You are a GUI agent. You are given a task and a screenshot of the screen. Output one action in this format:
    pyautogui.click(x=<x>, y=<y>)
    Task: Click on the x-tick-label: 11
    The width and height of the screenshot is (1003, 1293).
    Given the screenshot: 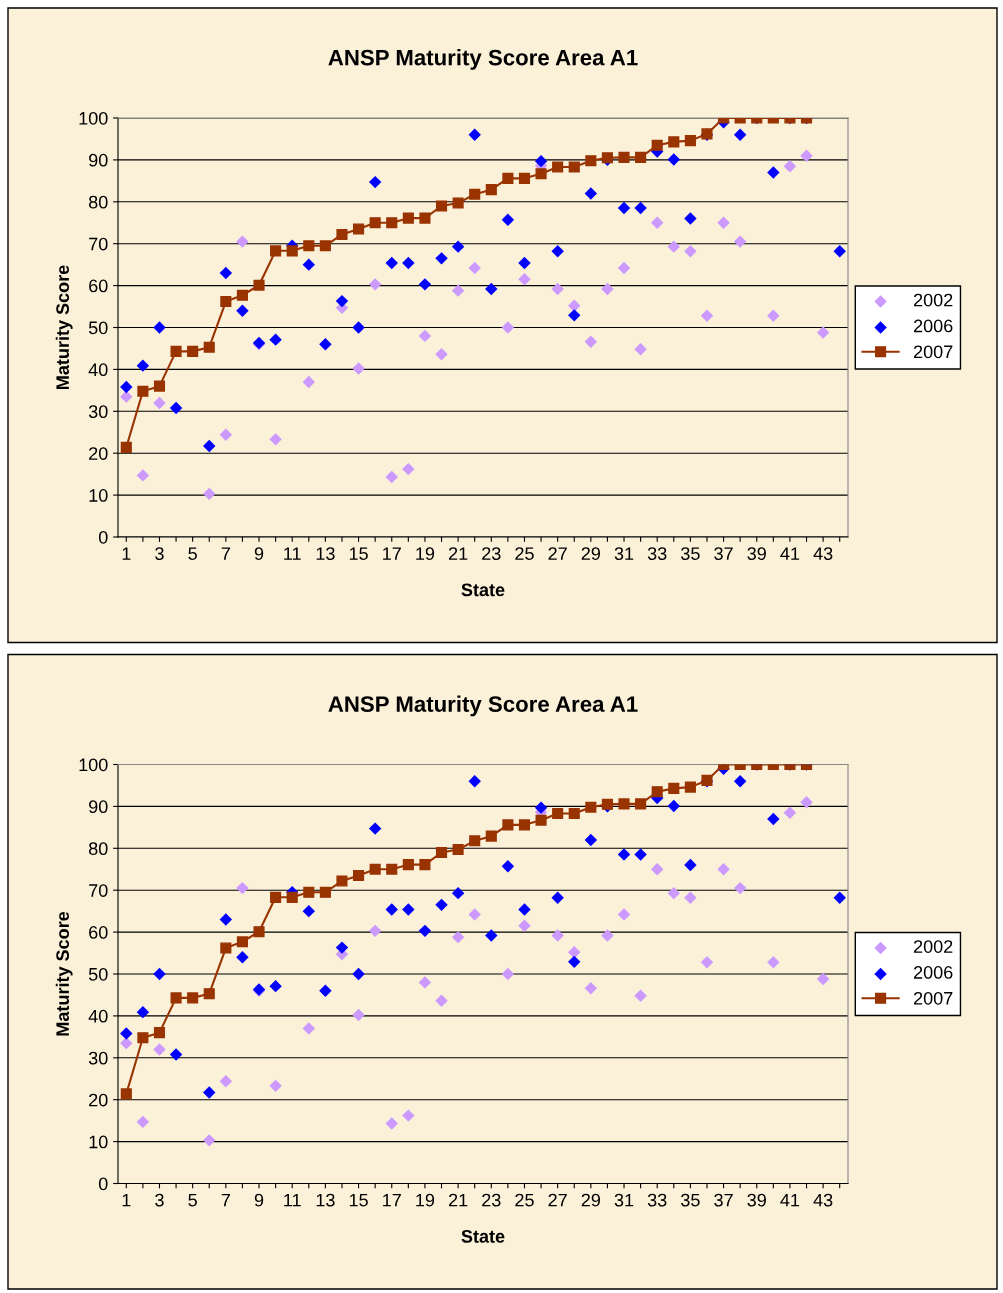 What is the action you would take?
    pyautogui.click(x=292, y=553)
    